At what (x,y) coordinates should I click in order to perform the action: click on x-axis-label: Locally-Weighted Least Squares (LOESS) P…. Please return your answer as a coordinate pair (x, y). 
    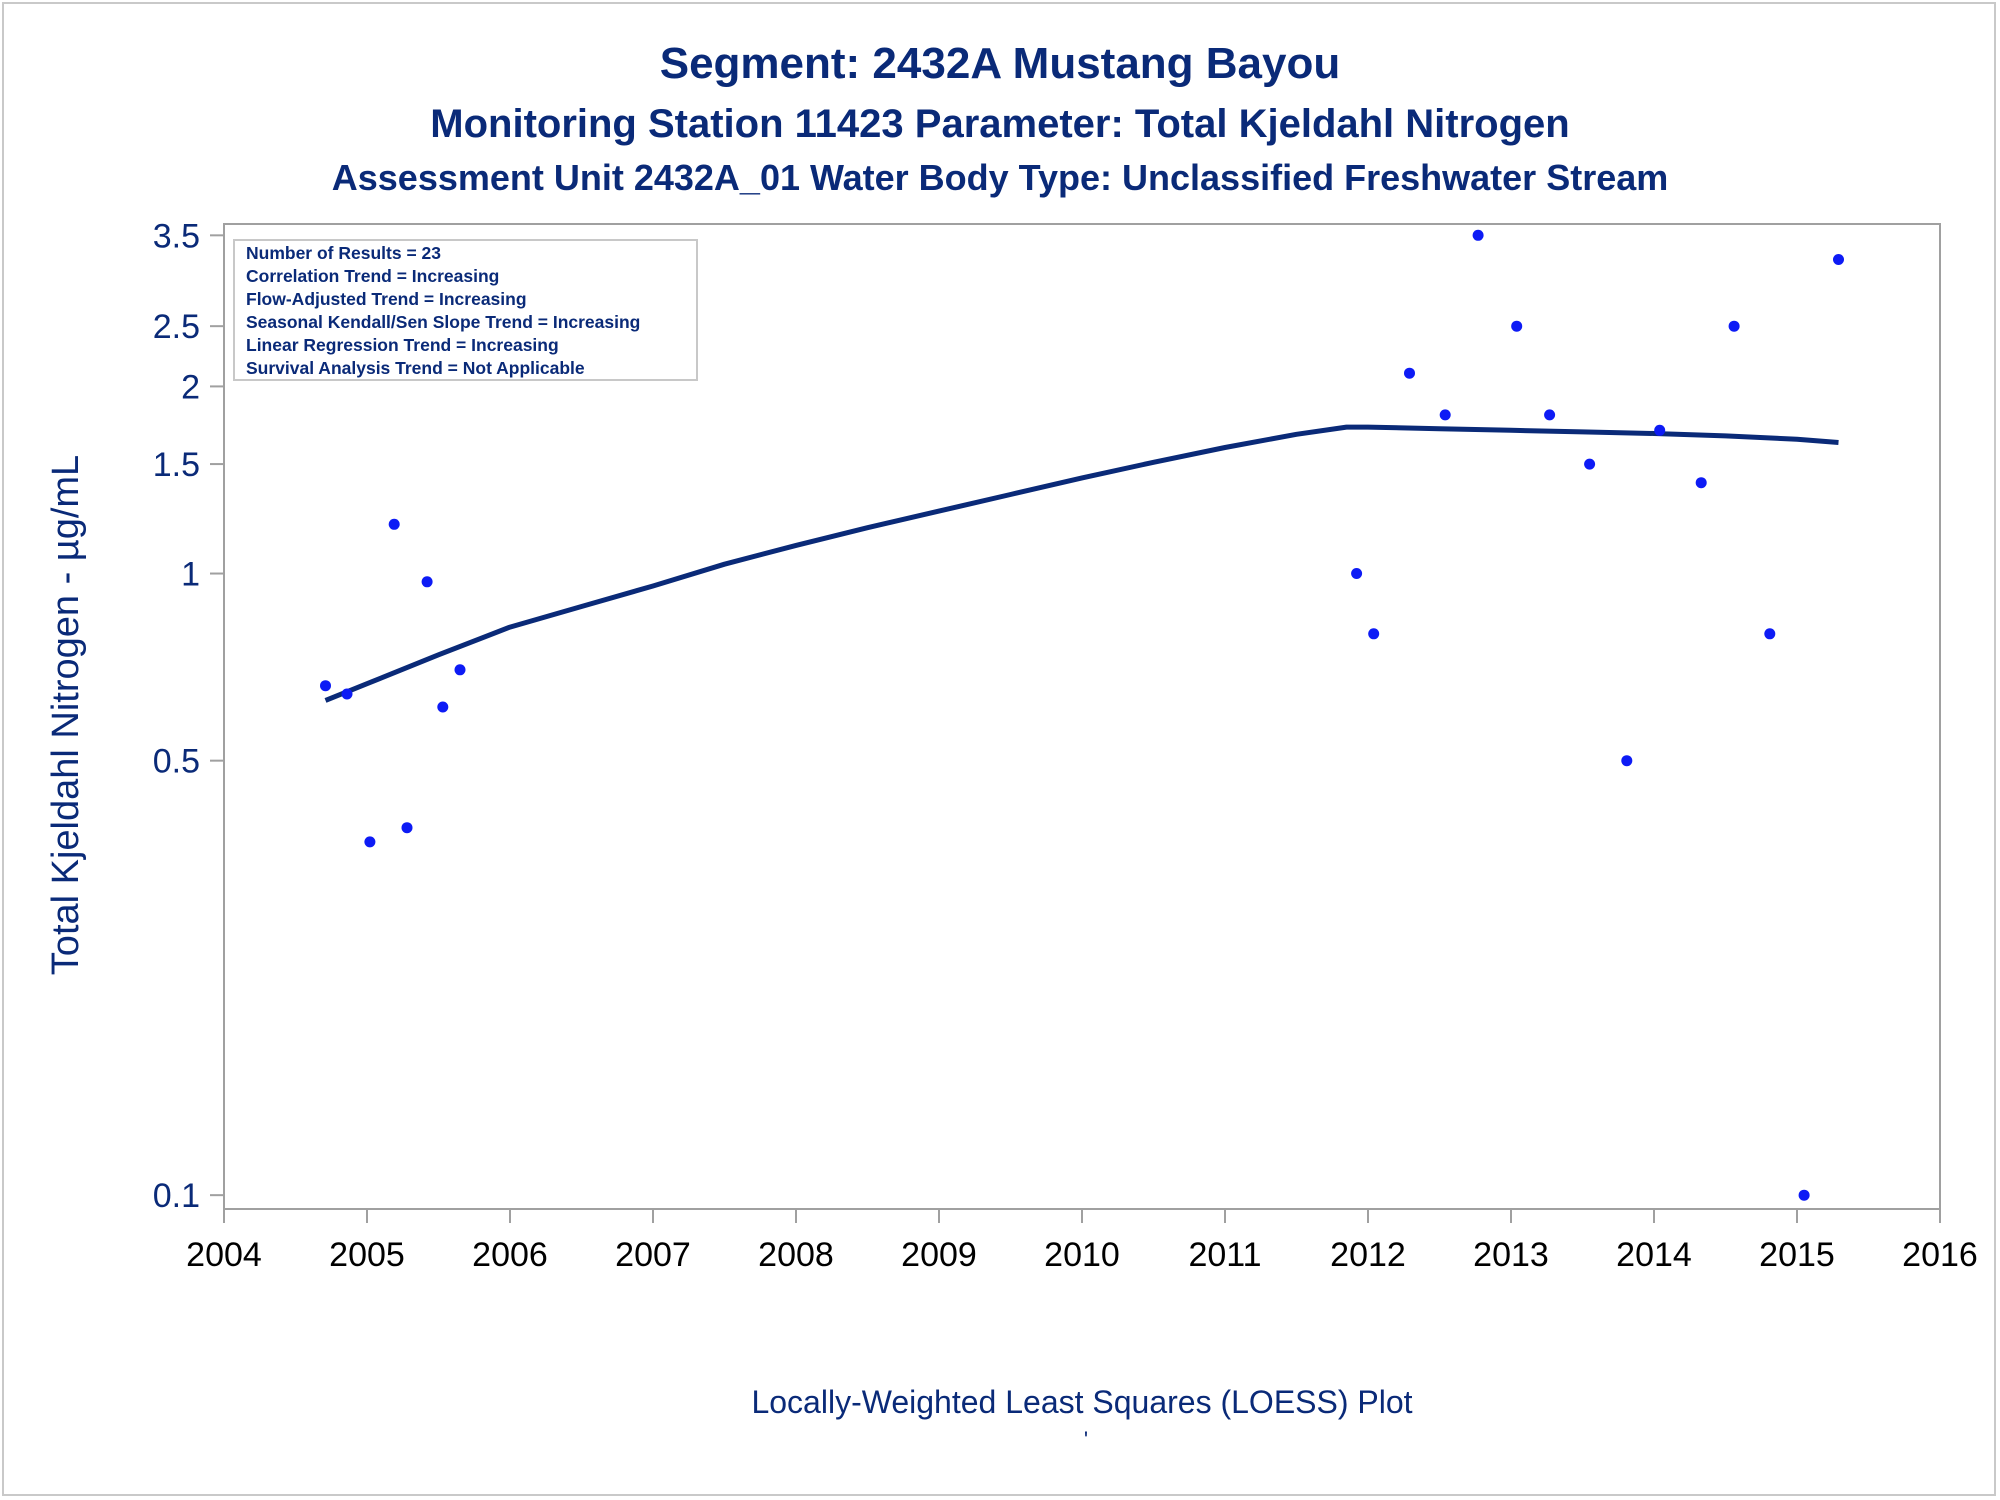
    Looking at the image, I should click on (1081, 1402).